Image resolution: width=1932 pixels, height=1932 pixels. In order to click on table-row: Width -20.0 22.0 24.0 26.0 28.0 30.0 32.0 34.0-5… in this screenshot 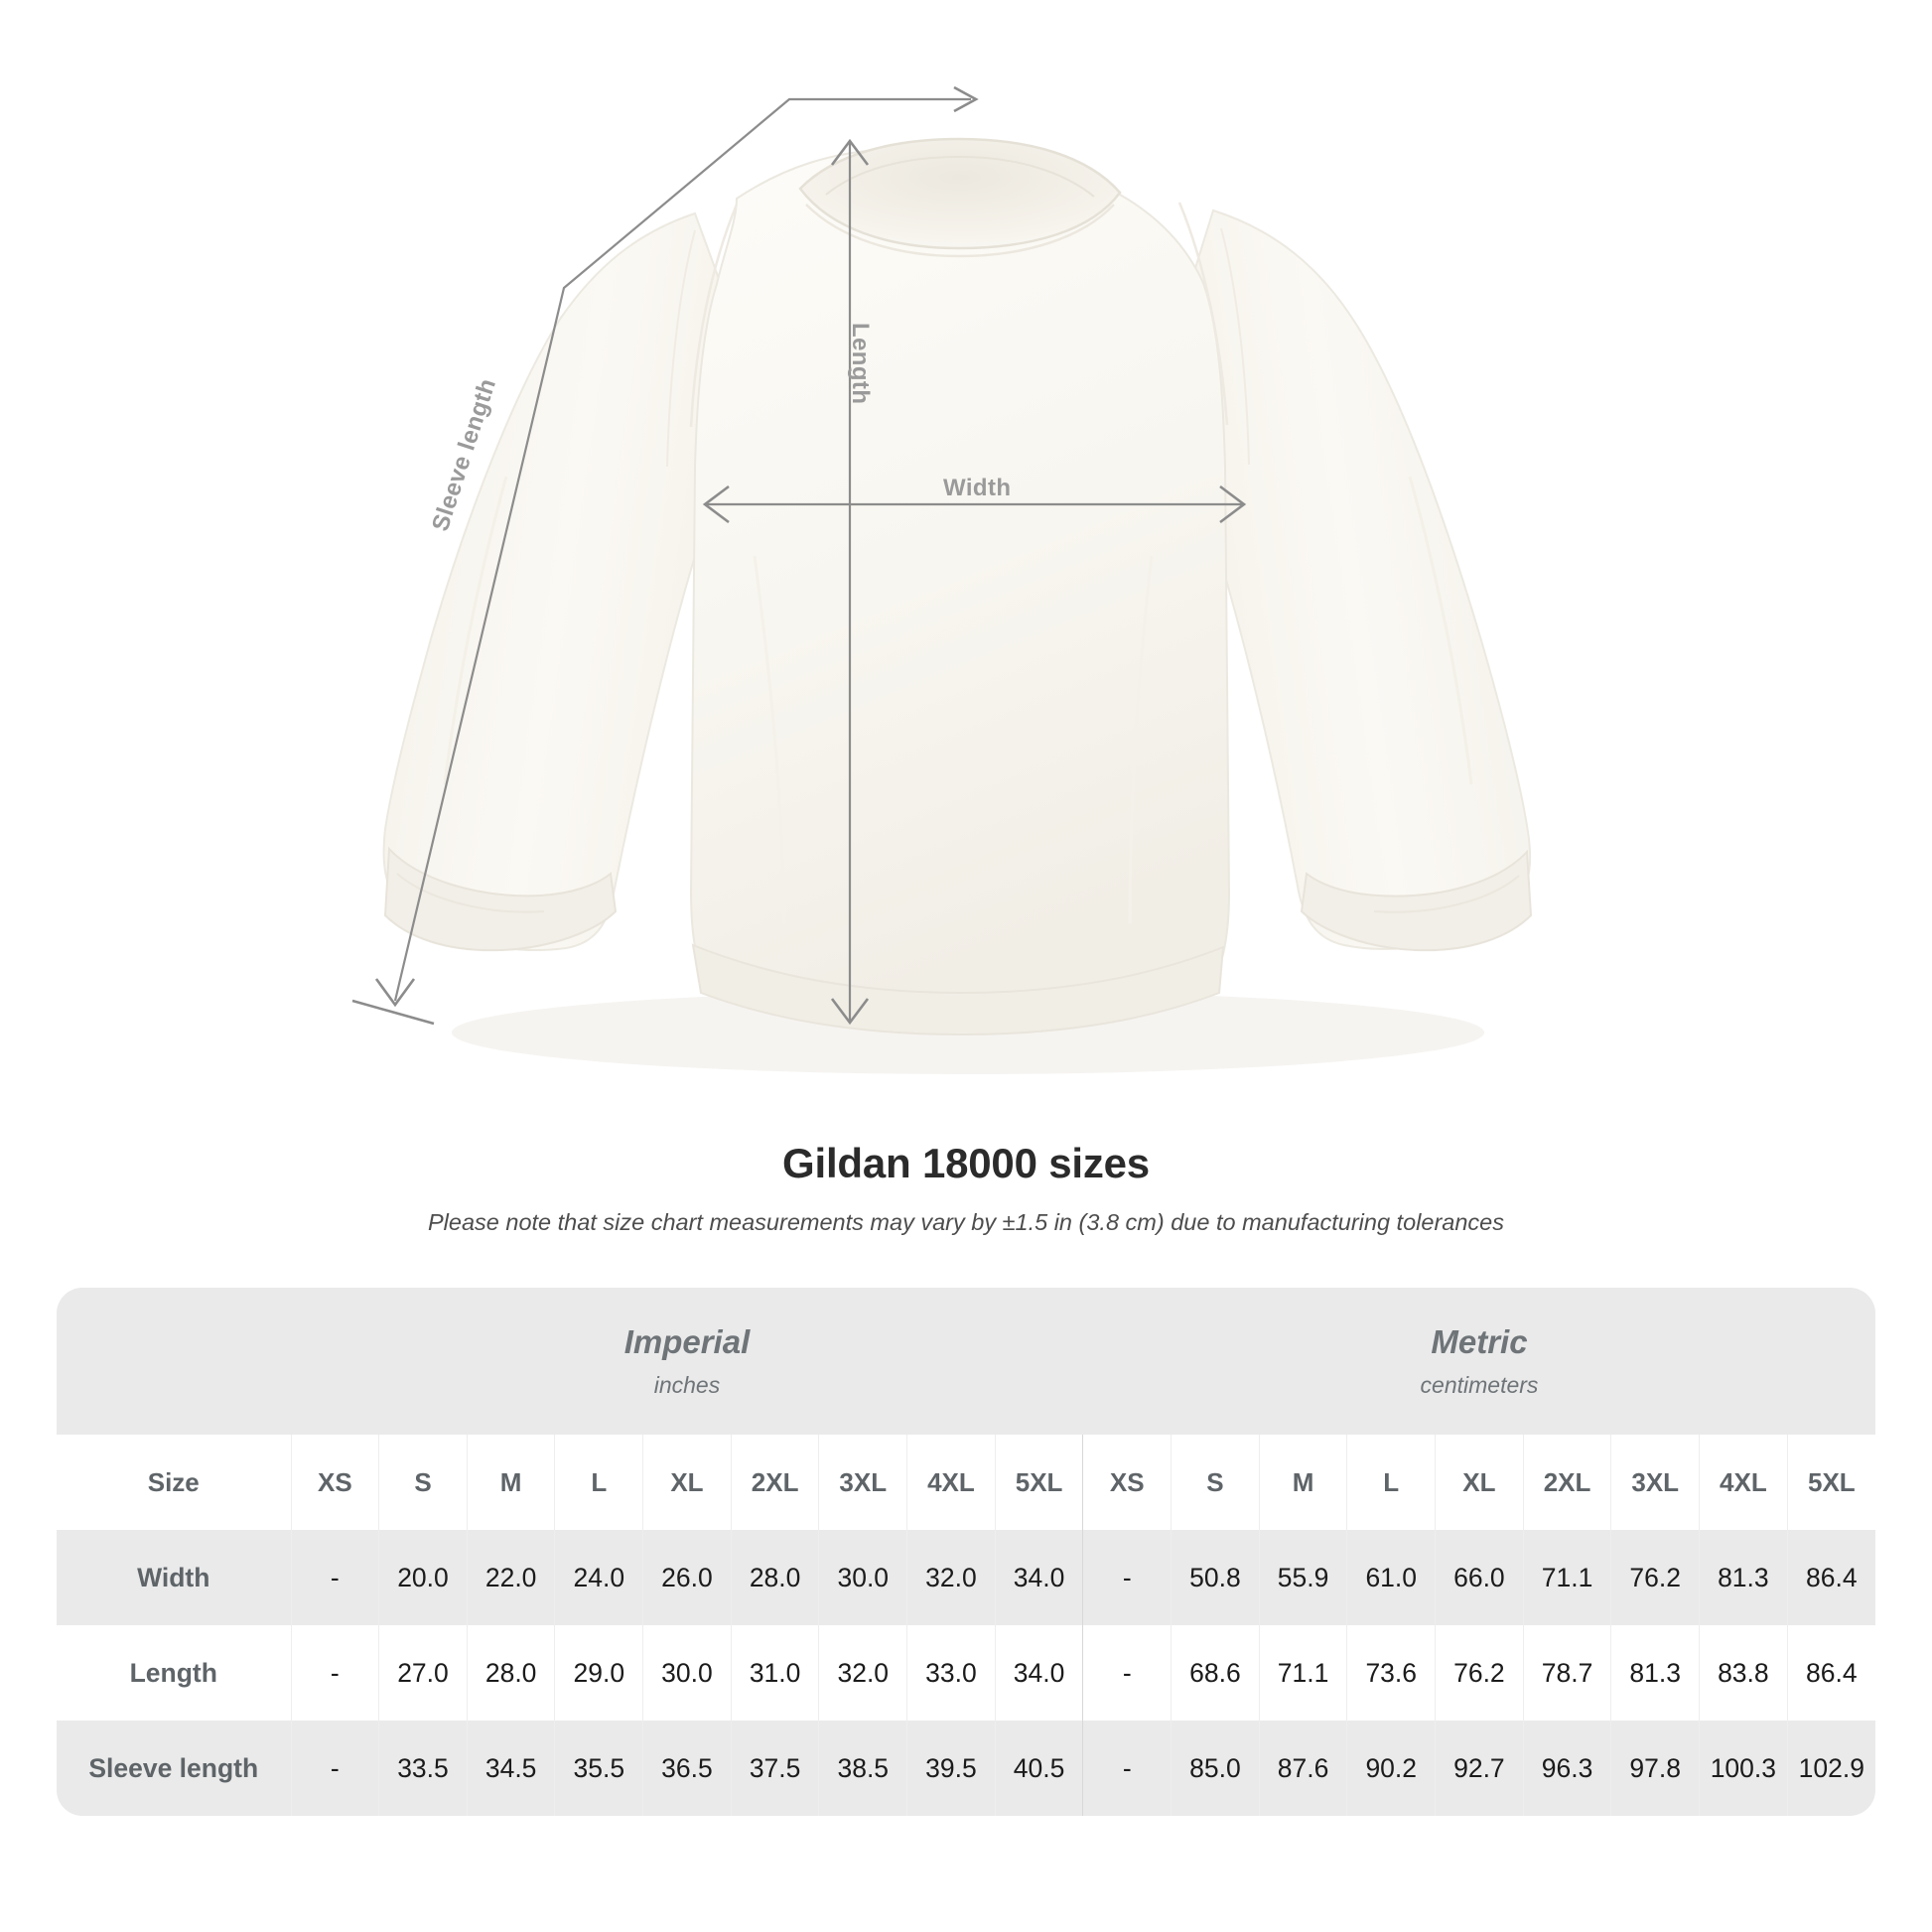, I will do `click(966, 1578)`.